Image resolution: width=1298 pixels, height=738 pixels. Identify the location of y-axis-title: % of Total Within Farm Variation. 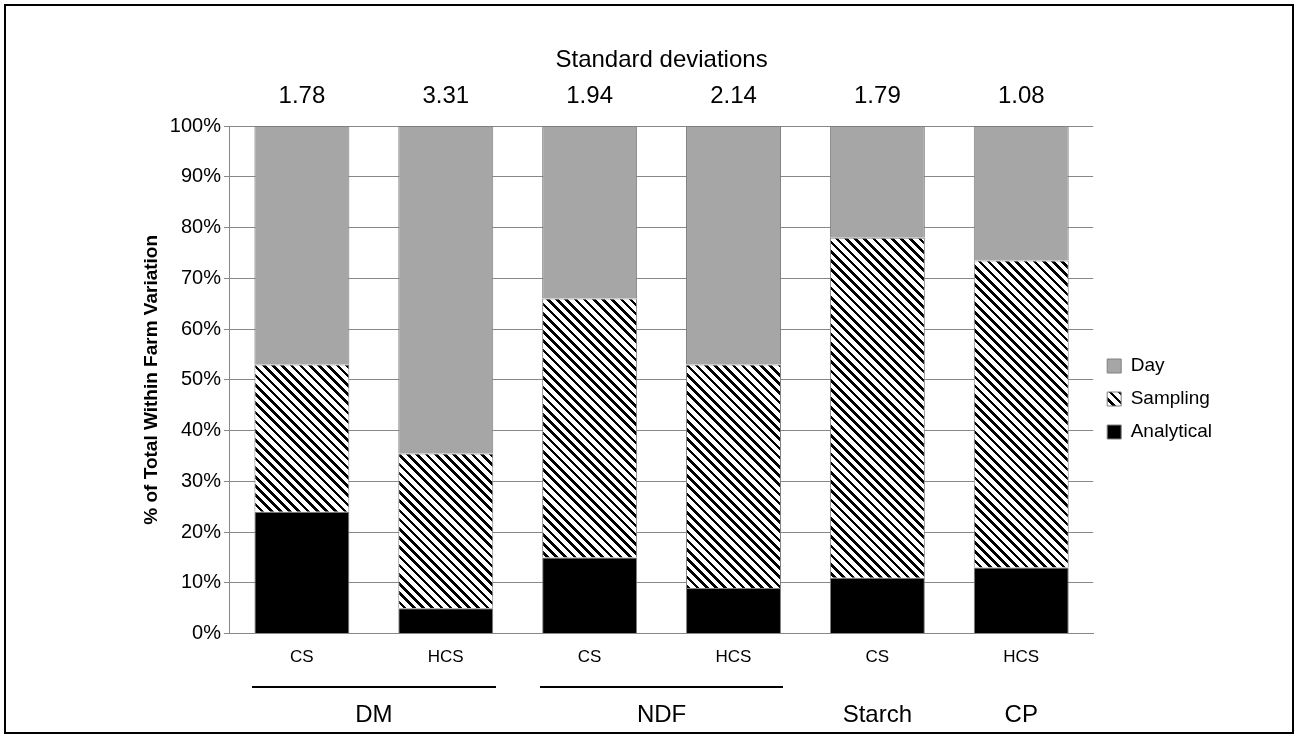
(150, 379).